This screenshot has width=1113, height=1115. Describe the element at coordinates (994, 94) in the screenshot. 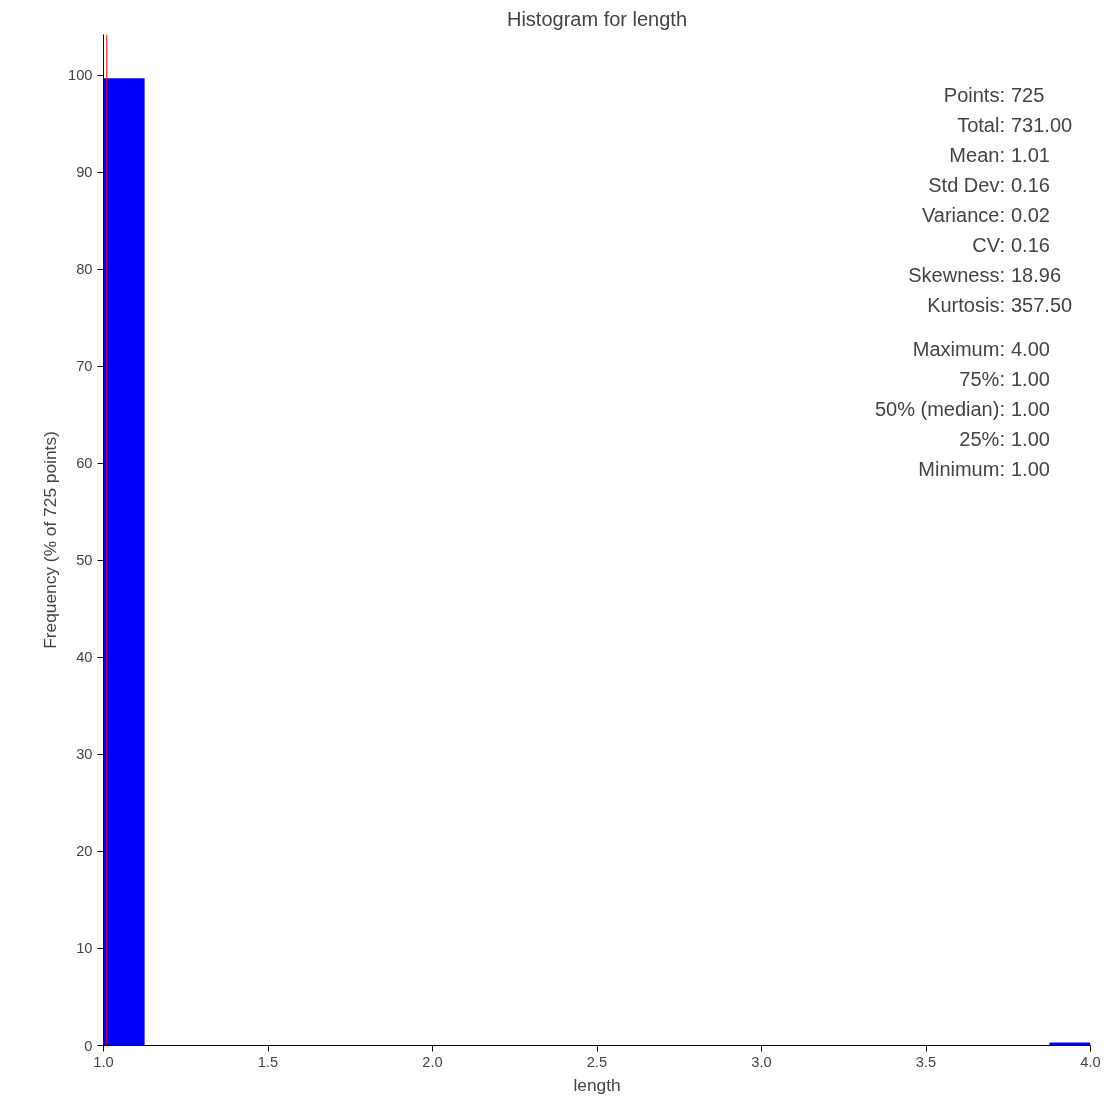

I see `annotation: Points: 725` at that location.